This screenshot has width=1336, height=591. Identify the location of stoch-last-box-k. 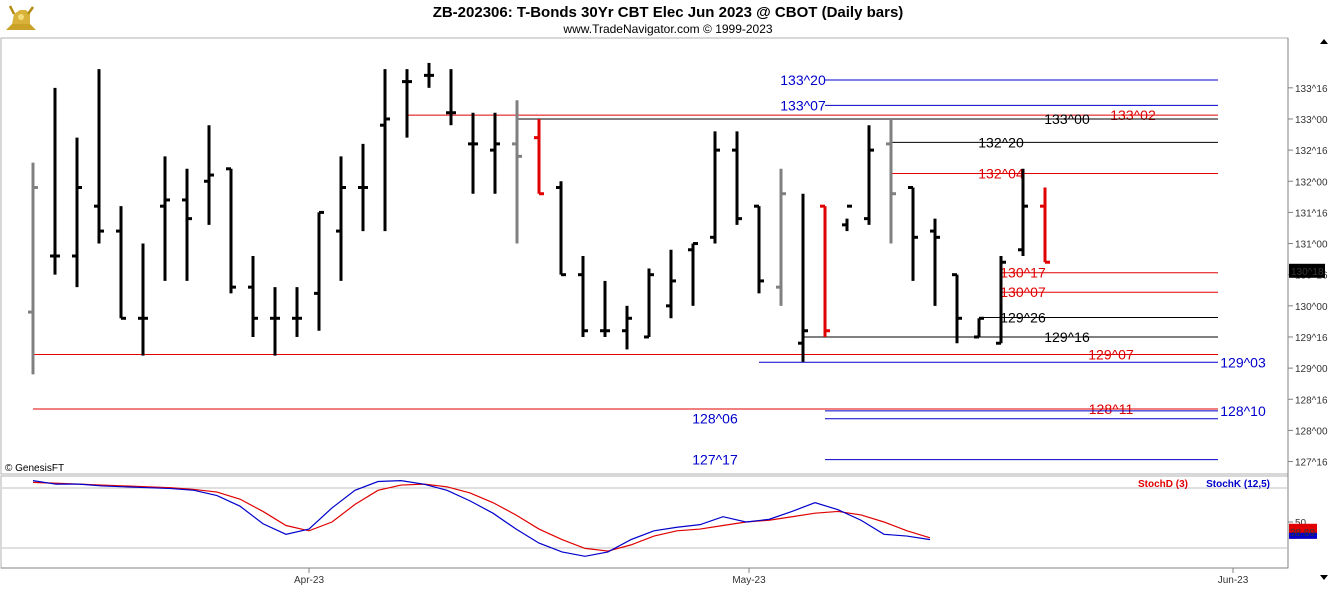
(1303, 535).